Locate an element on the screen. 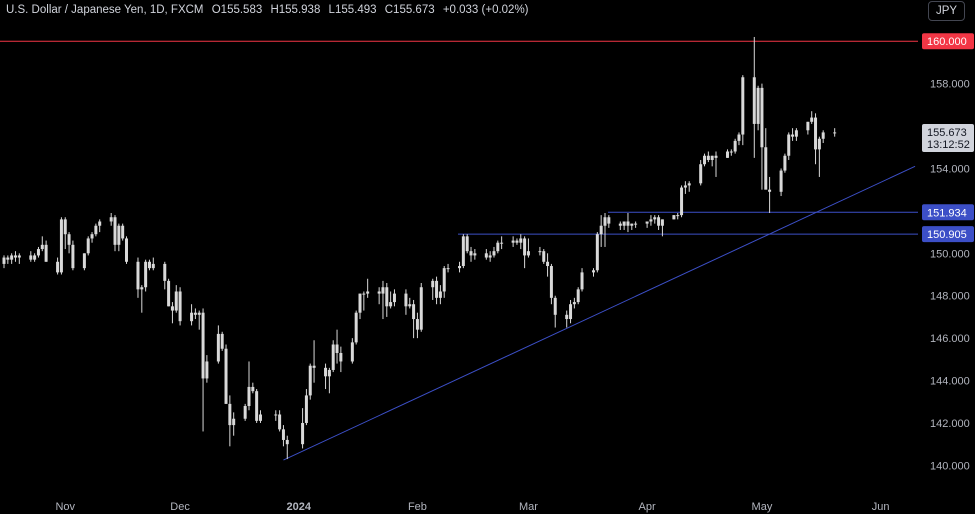 Image resolution: width=975 pixels, height=514 pixels. symbol-name: U.S. Dollar / Japanese Yen, 1D, FXCM is located at coordinates (105, 10).